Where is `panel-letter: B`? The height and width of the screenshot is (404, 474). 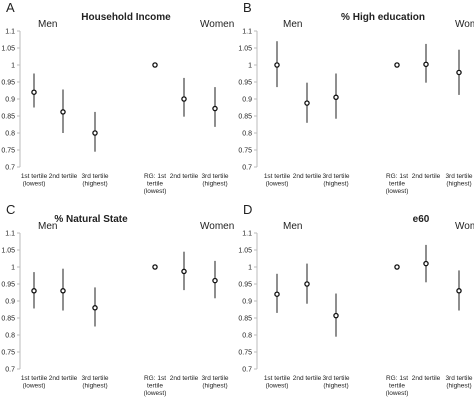 panel-letter: B is located at coordinates (247, 7).